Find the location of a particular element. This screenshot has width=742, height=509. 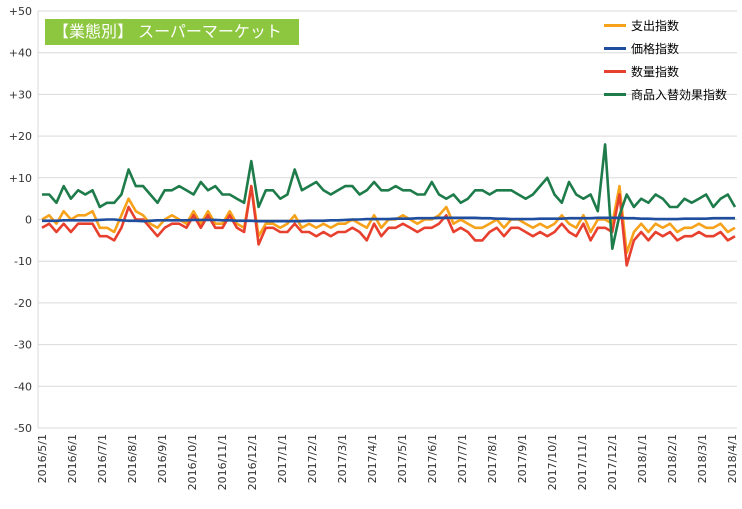

y-tick-label: +10 is located at coordinates (20, 178).